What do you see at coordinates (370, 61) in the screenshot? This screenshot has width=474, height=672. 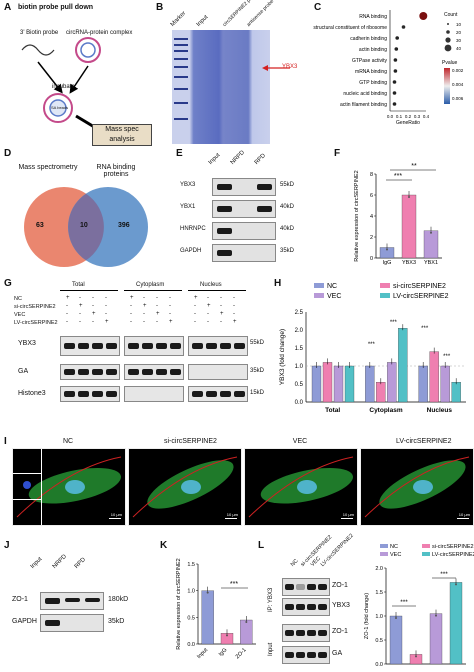 I see `c-term-label: GTPase activity` at bounding box center [370, 61].